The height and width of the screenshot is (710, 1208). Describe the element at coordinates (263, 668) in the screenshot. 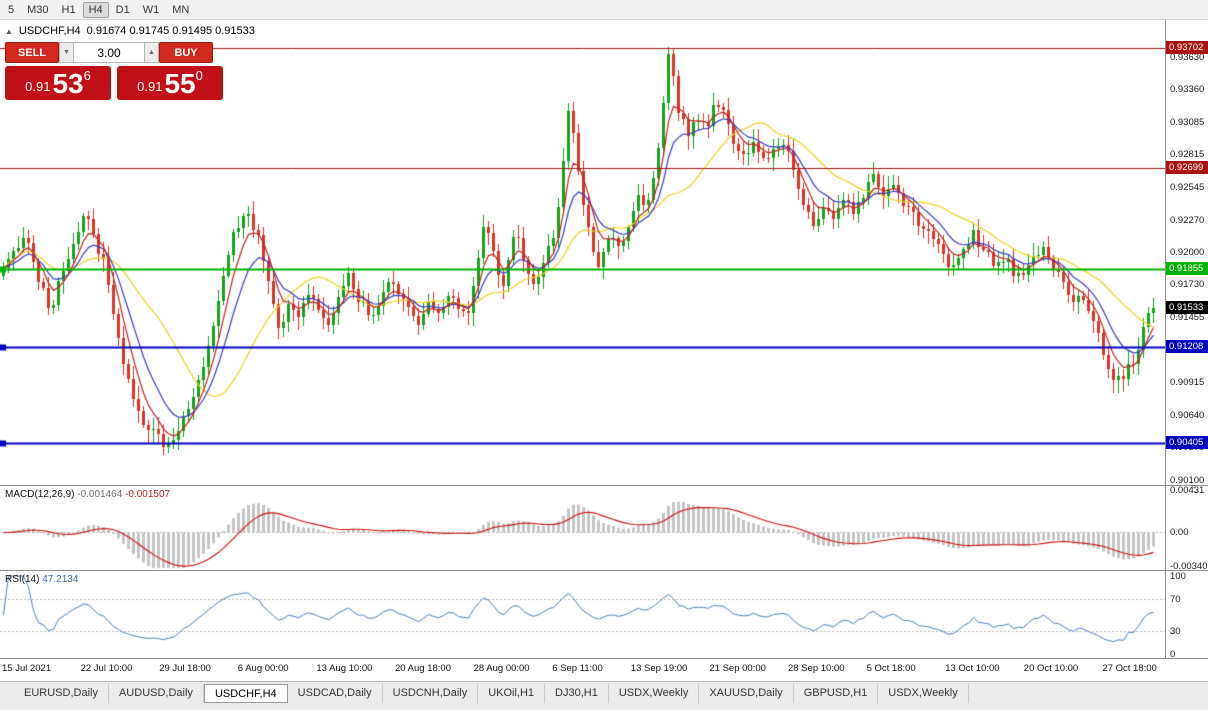

I see `time-axis-label: 6 Aug 00:00` at that location.